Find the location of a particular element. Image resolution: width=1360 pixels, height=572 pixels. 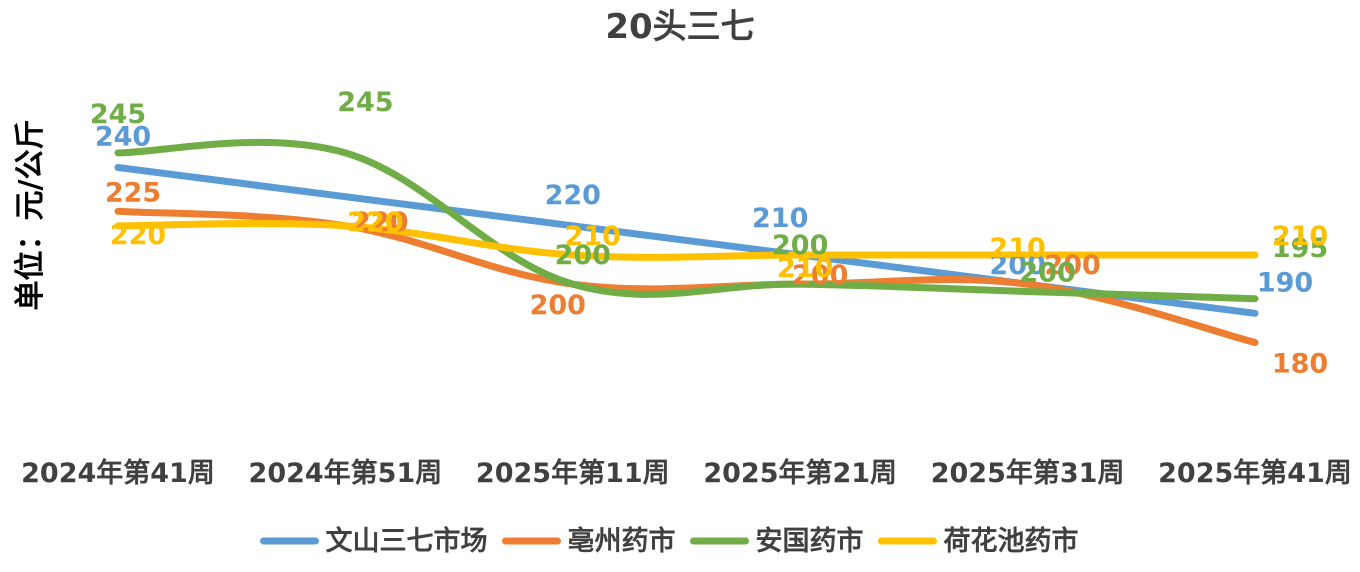

legend: 文山三七市场 亳州药市 安国药市 荷花池药市 is located at coordinates (669, 541).